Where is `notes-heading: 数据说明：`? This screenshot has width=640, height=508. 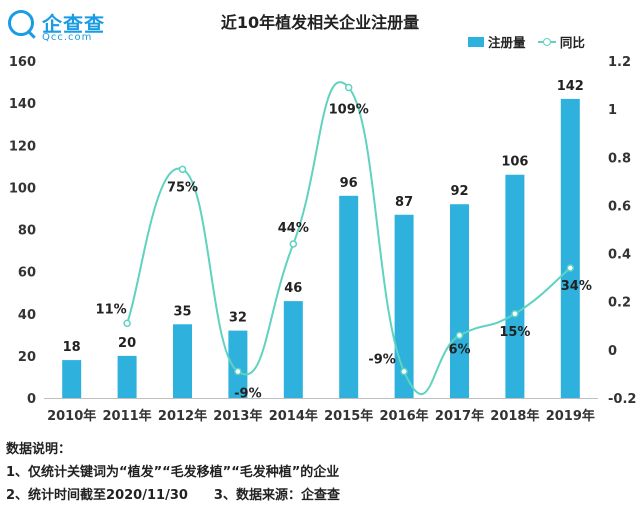 notes-heading: 数据说明： is located at coordinates (39, 449).